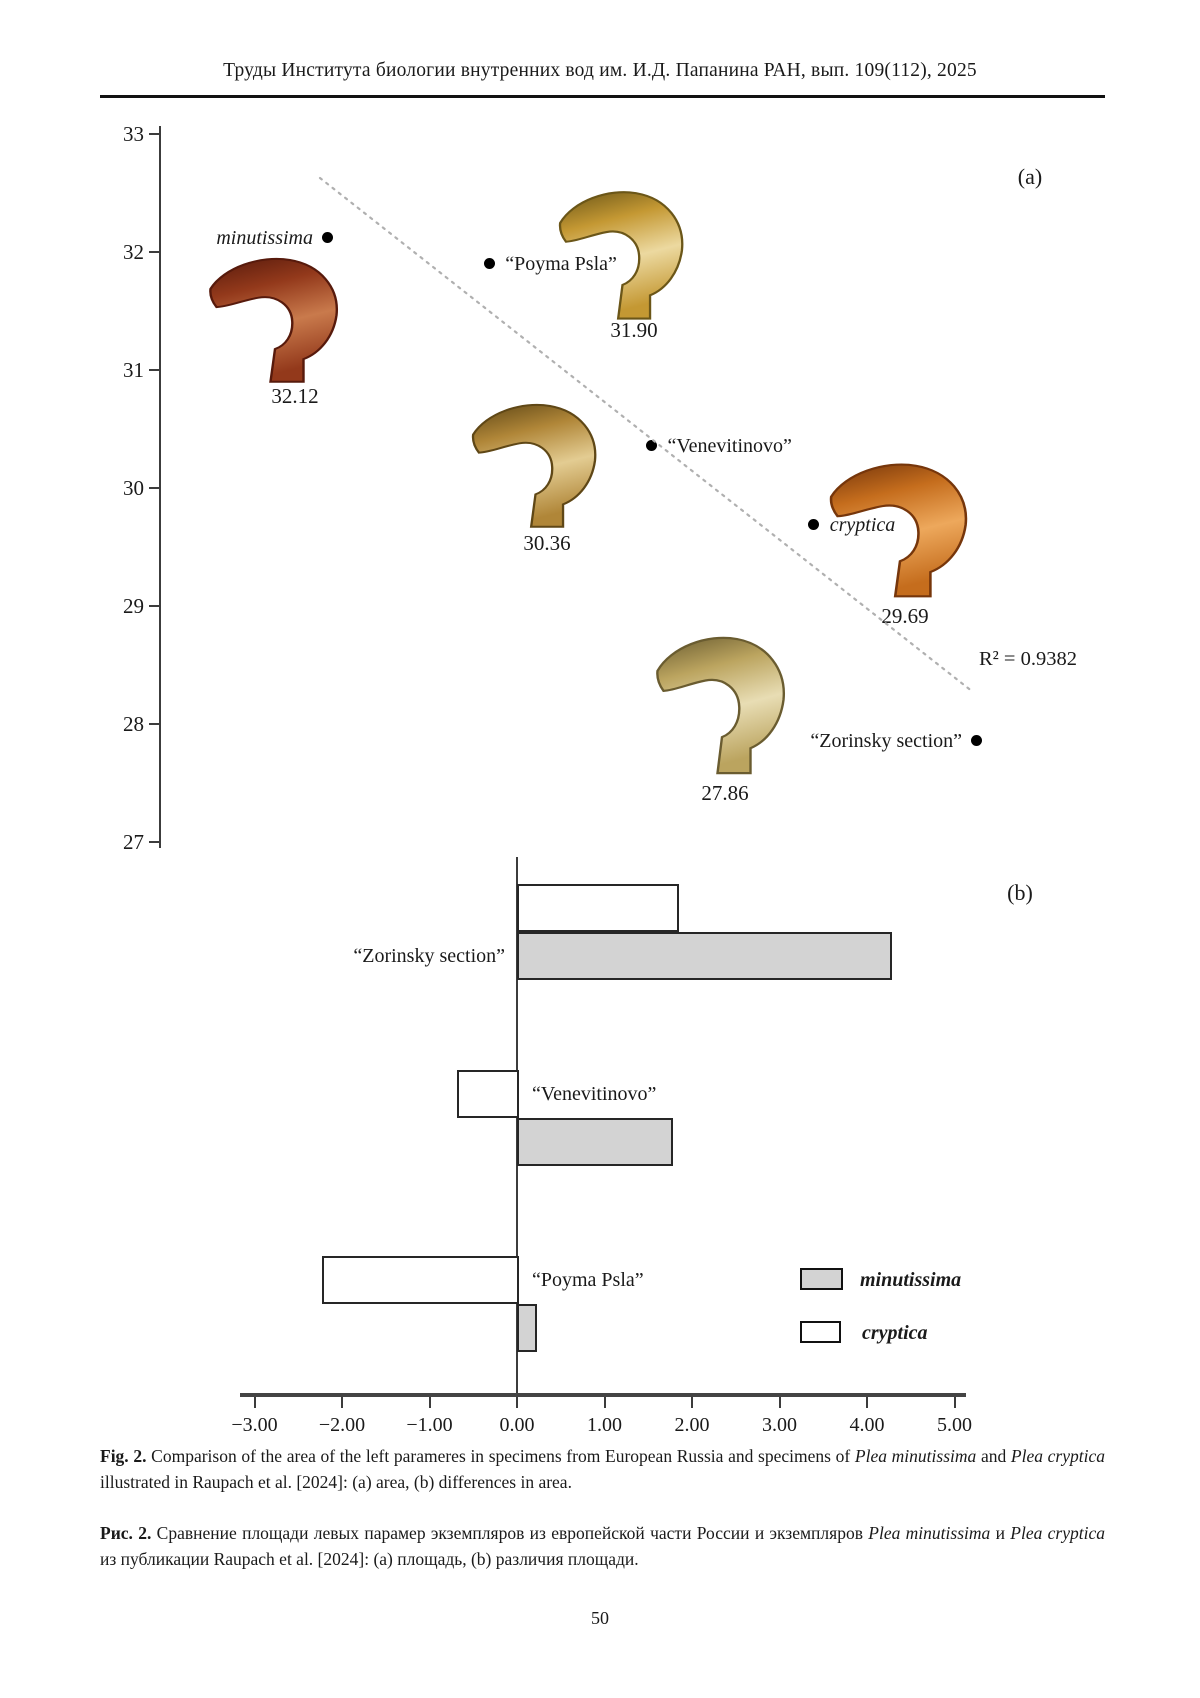 The width and height of the screenshot is (1200, 1698). Describe the element at coordinates (133, 134) in the screenshot. I see `y-tick-label: 33` at that location.